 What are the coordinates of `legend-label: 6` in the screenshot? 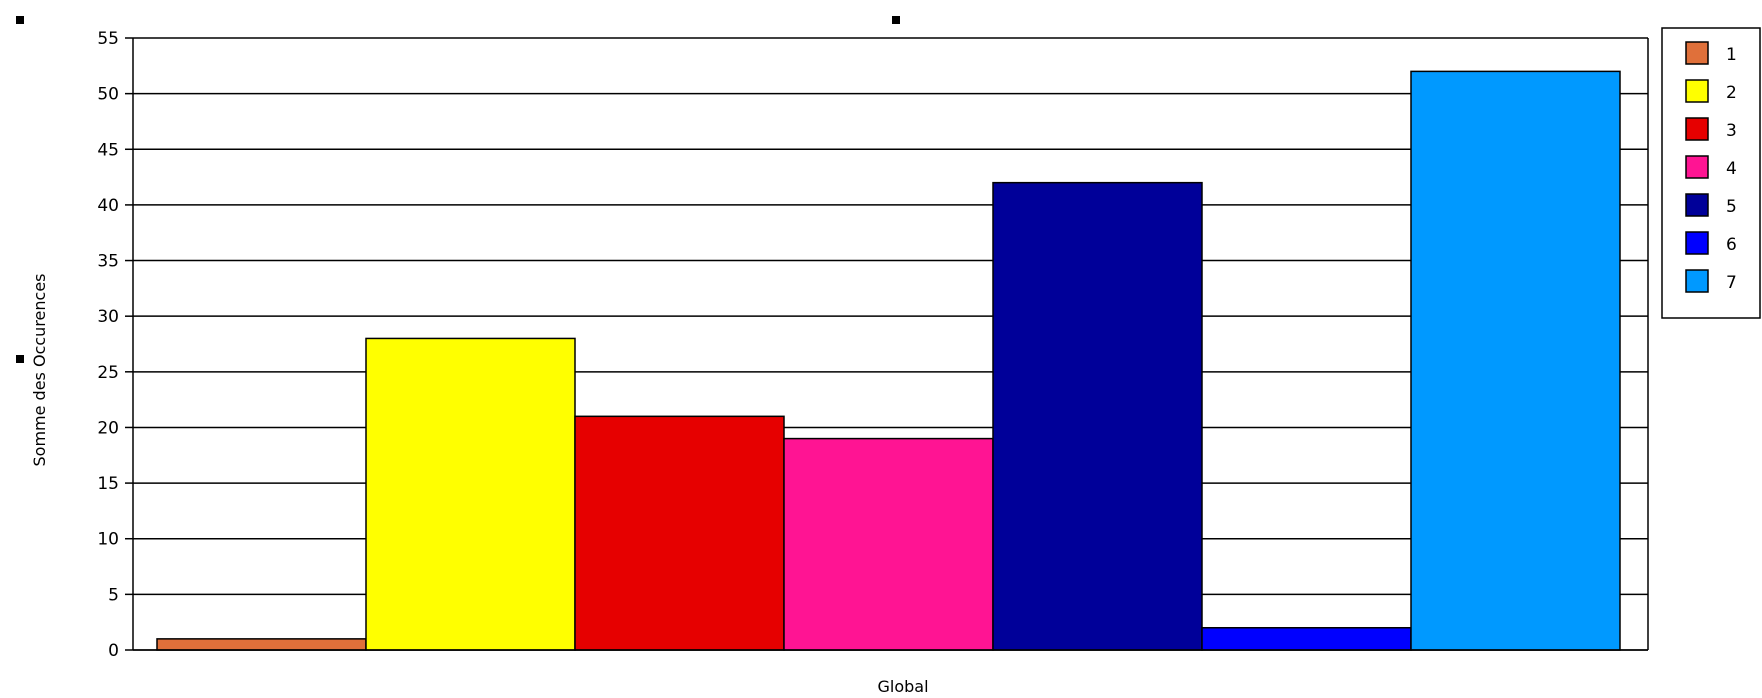 It's located at (1731, 245).